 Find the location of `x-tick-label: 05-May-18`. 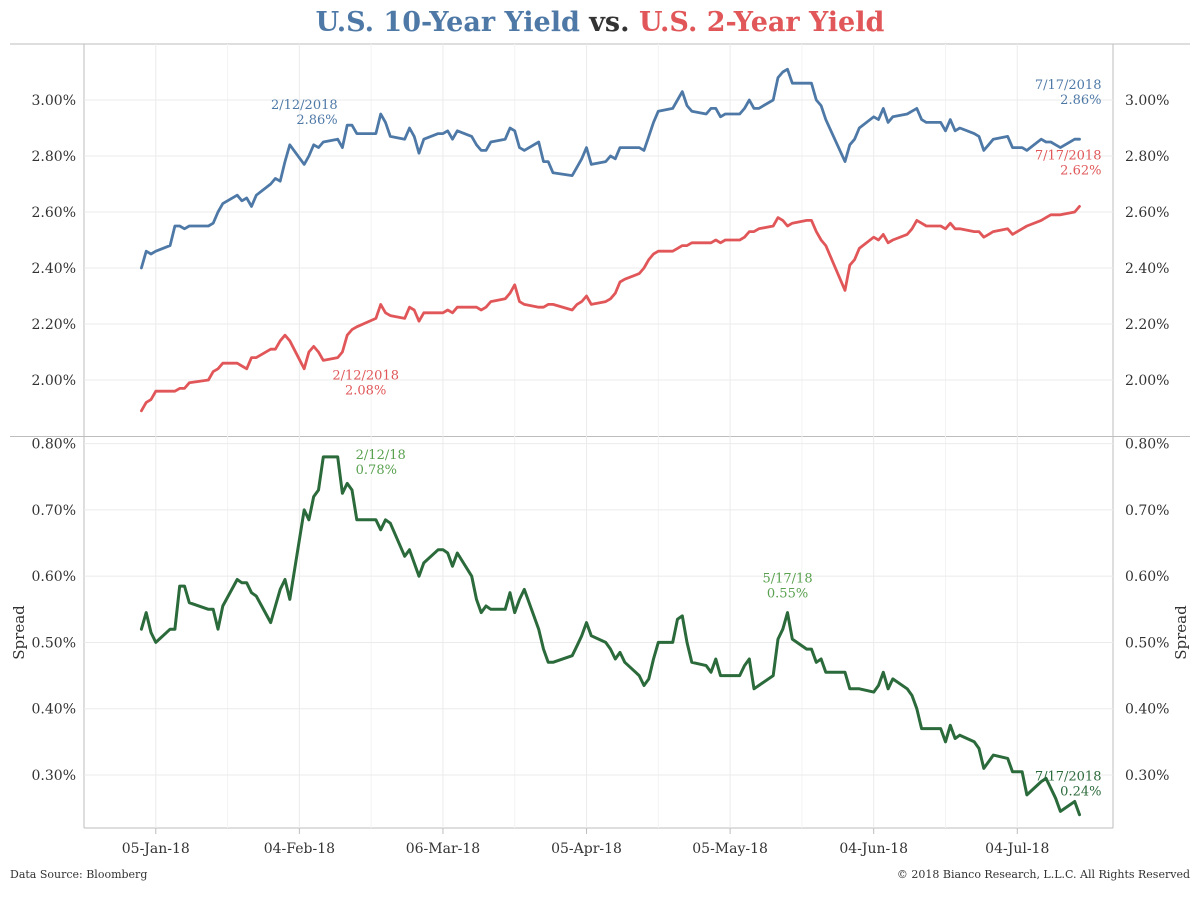

x-tick-label: 05-May-18 is located at coordinates (730, 849).